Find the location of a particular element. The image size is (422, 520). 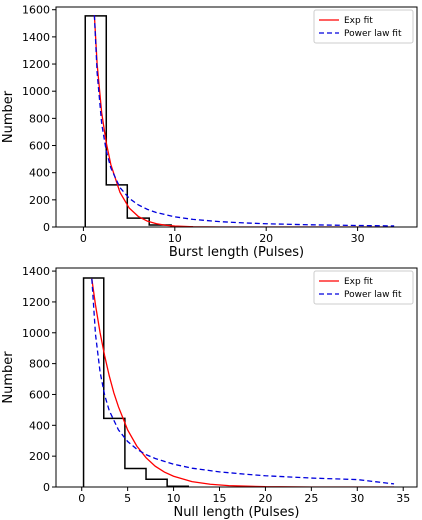

y-tick-label: 1600 is located at coordinates (36, 10).